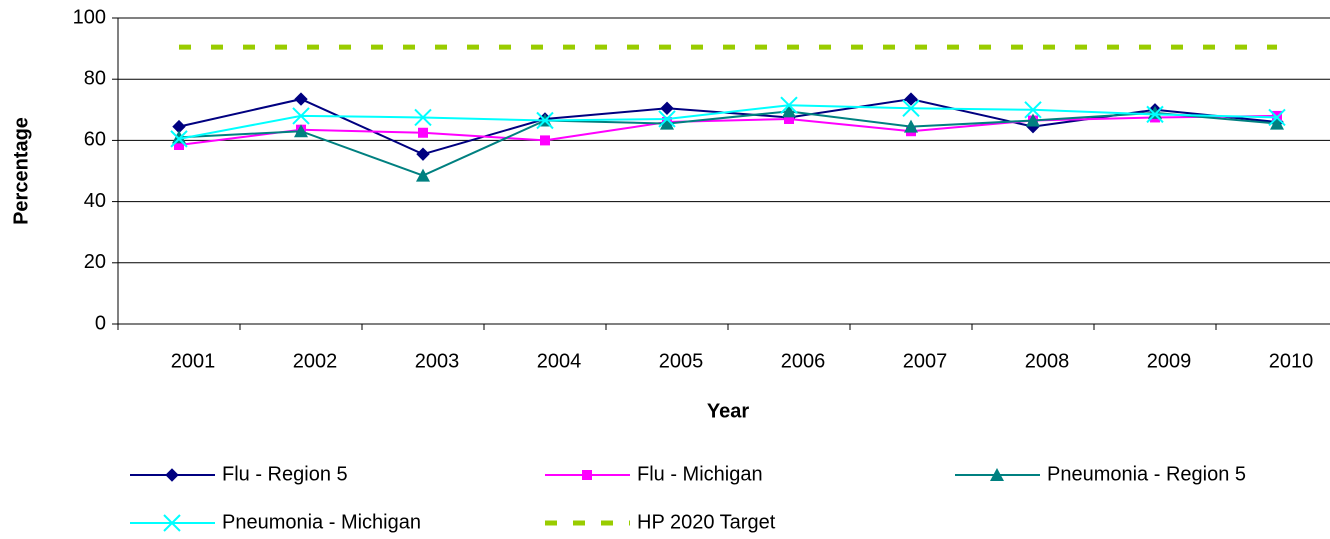 This screenshot has height=539, width=1330. I want to click on x-tick-label: 2002, so click(315, 361).